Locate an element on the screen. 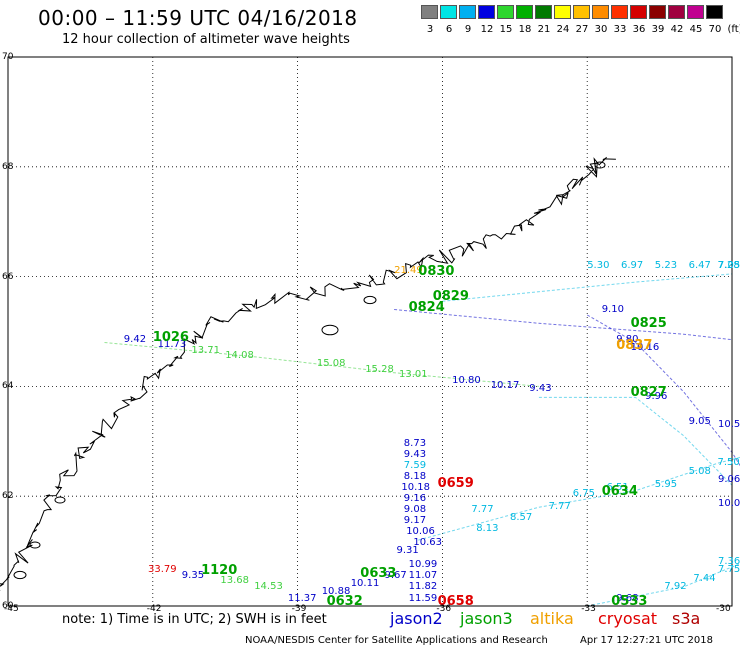 This screenshot has height=650, width=740. wave-height-label: 14.08 is located at coordinates (239, 356).